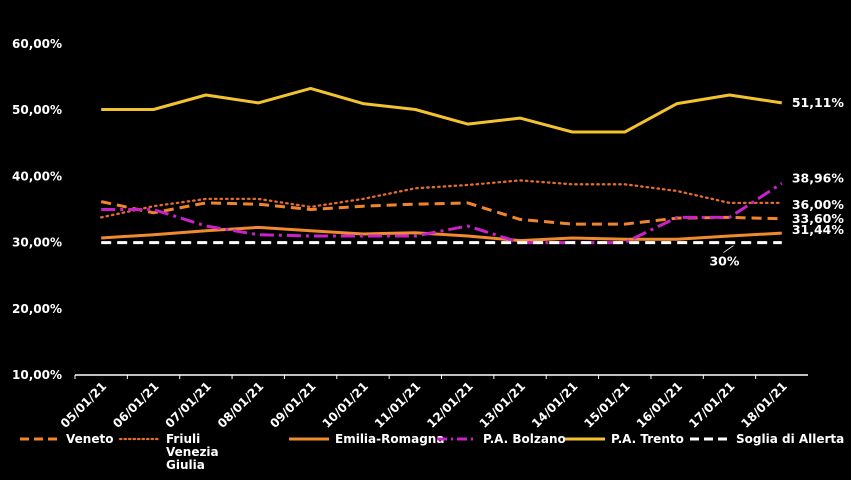  What do you see at coordinates (241, 404) in the screenshot?
I see `x-tick-label: 08/01/21` at bounding box center [241, 404].